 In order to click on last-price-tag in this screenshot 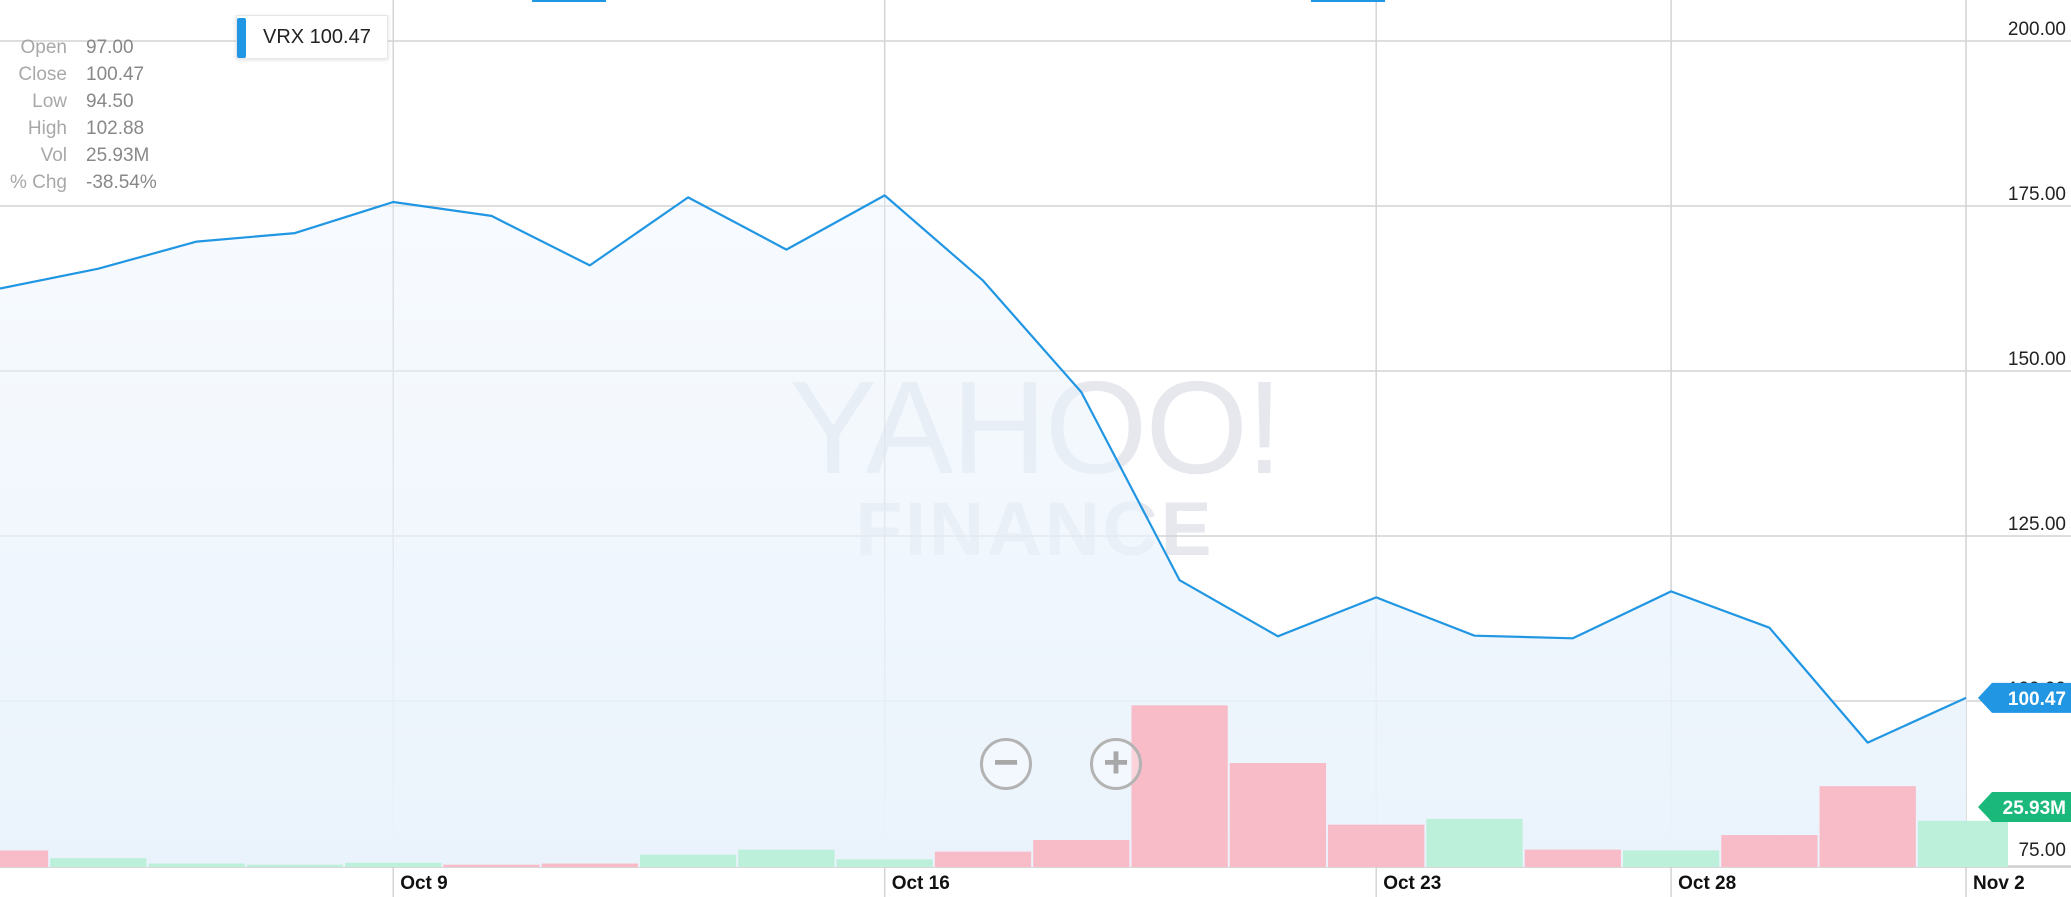, I will do `click(2024, 697)`.